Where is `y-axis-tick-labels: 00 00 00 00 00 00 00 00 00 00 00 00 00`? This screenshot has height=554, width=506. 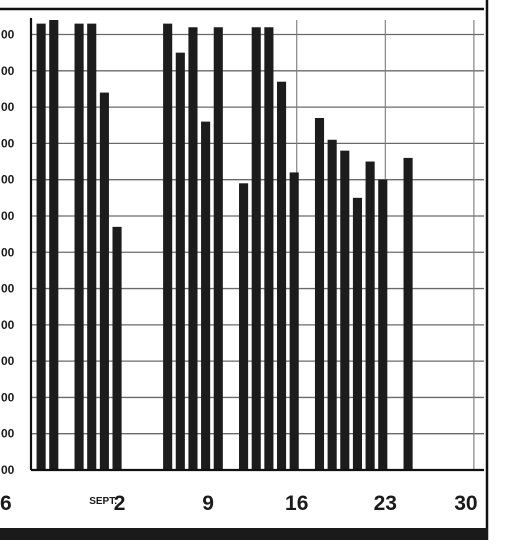 y-axis-tick-labels: 00 00 00 00 00 00 00 00 00 00 00 00 00 is located at coordinates (8, 252).